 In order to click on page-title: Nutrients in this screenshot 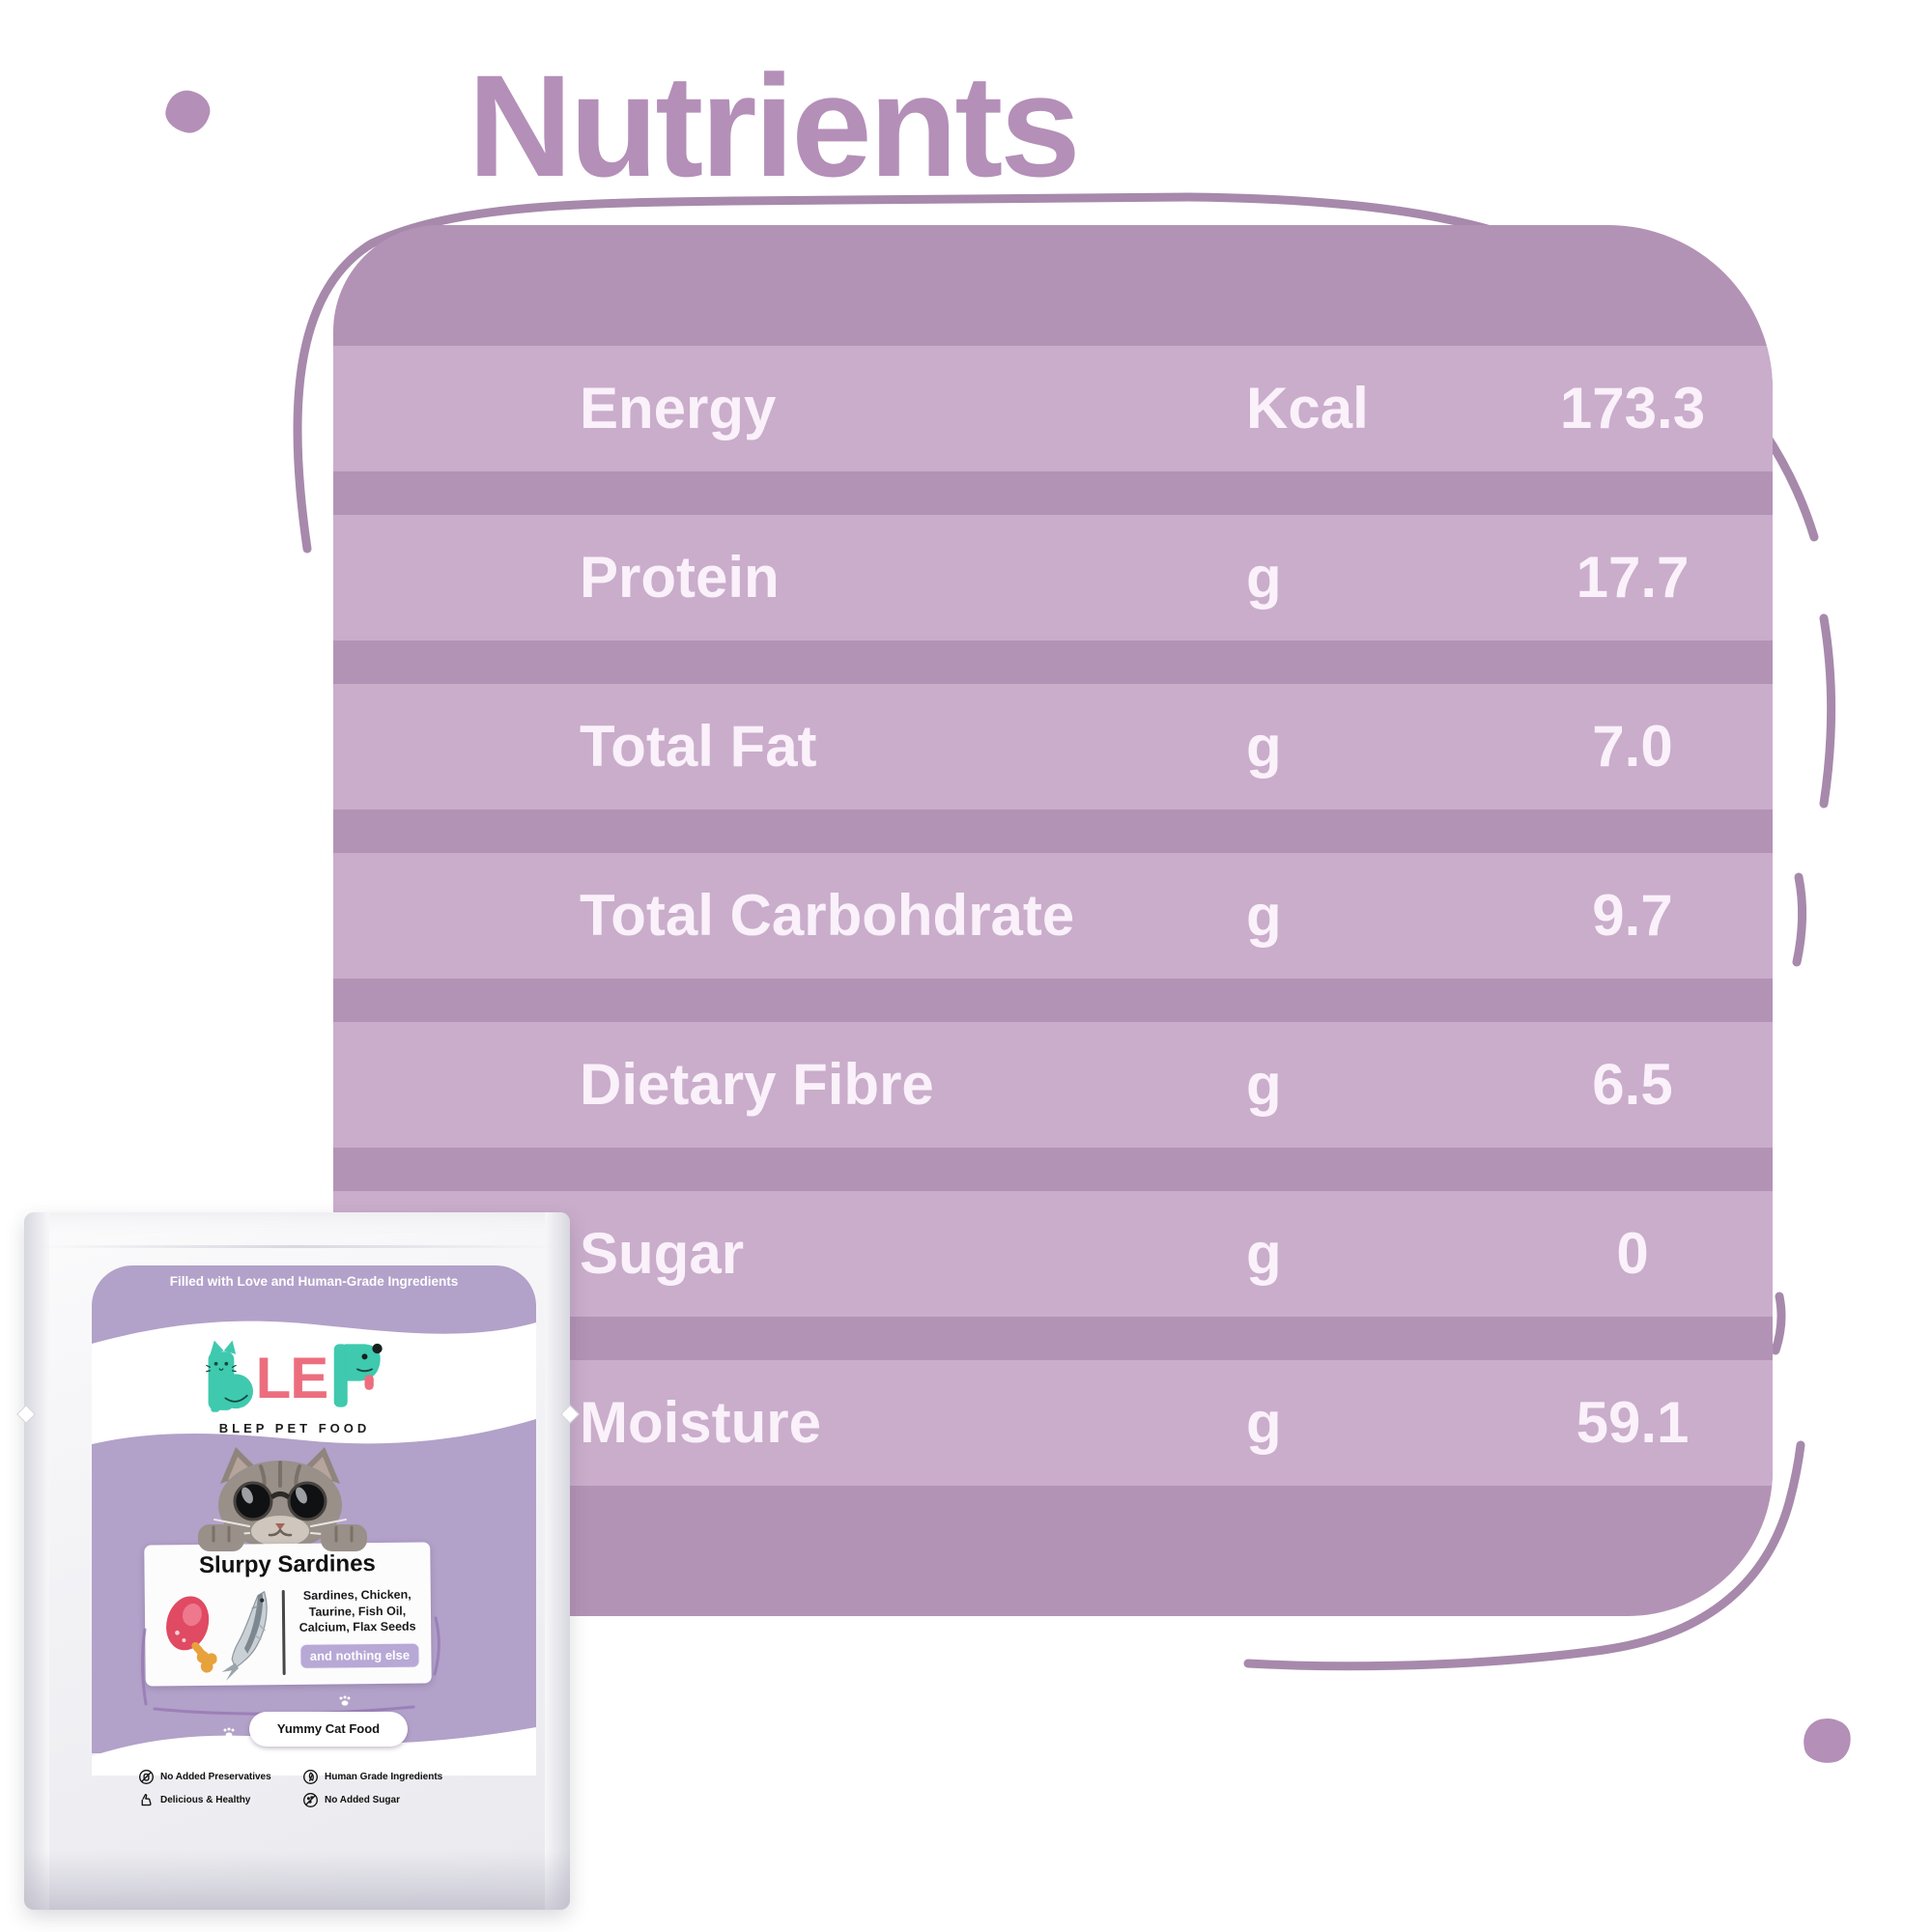, I will do `click(774, 125)`.